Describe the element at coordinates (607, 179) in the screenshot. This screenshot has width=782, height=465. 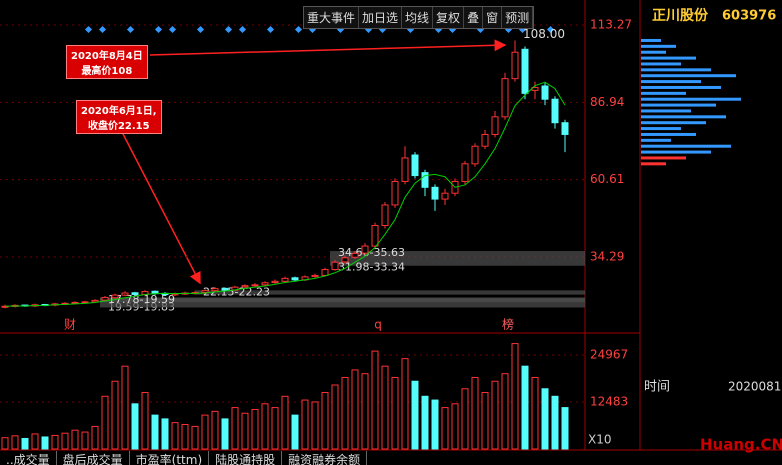
I see `y-tick-label: 60.61` at that location.